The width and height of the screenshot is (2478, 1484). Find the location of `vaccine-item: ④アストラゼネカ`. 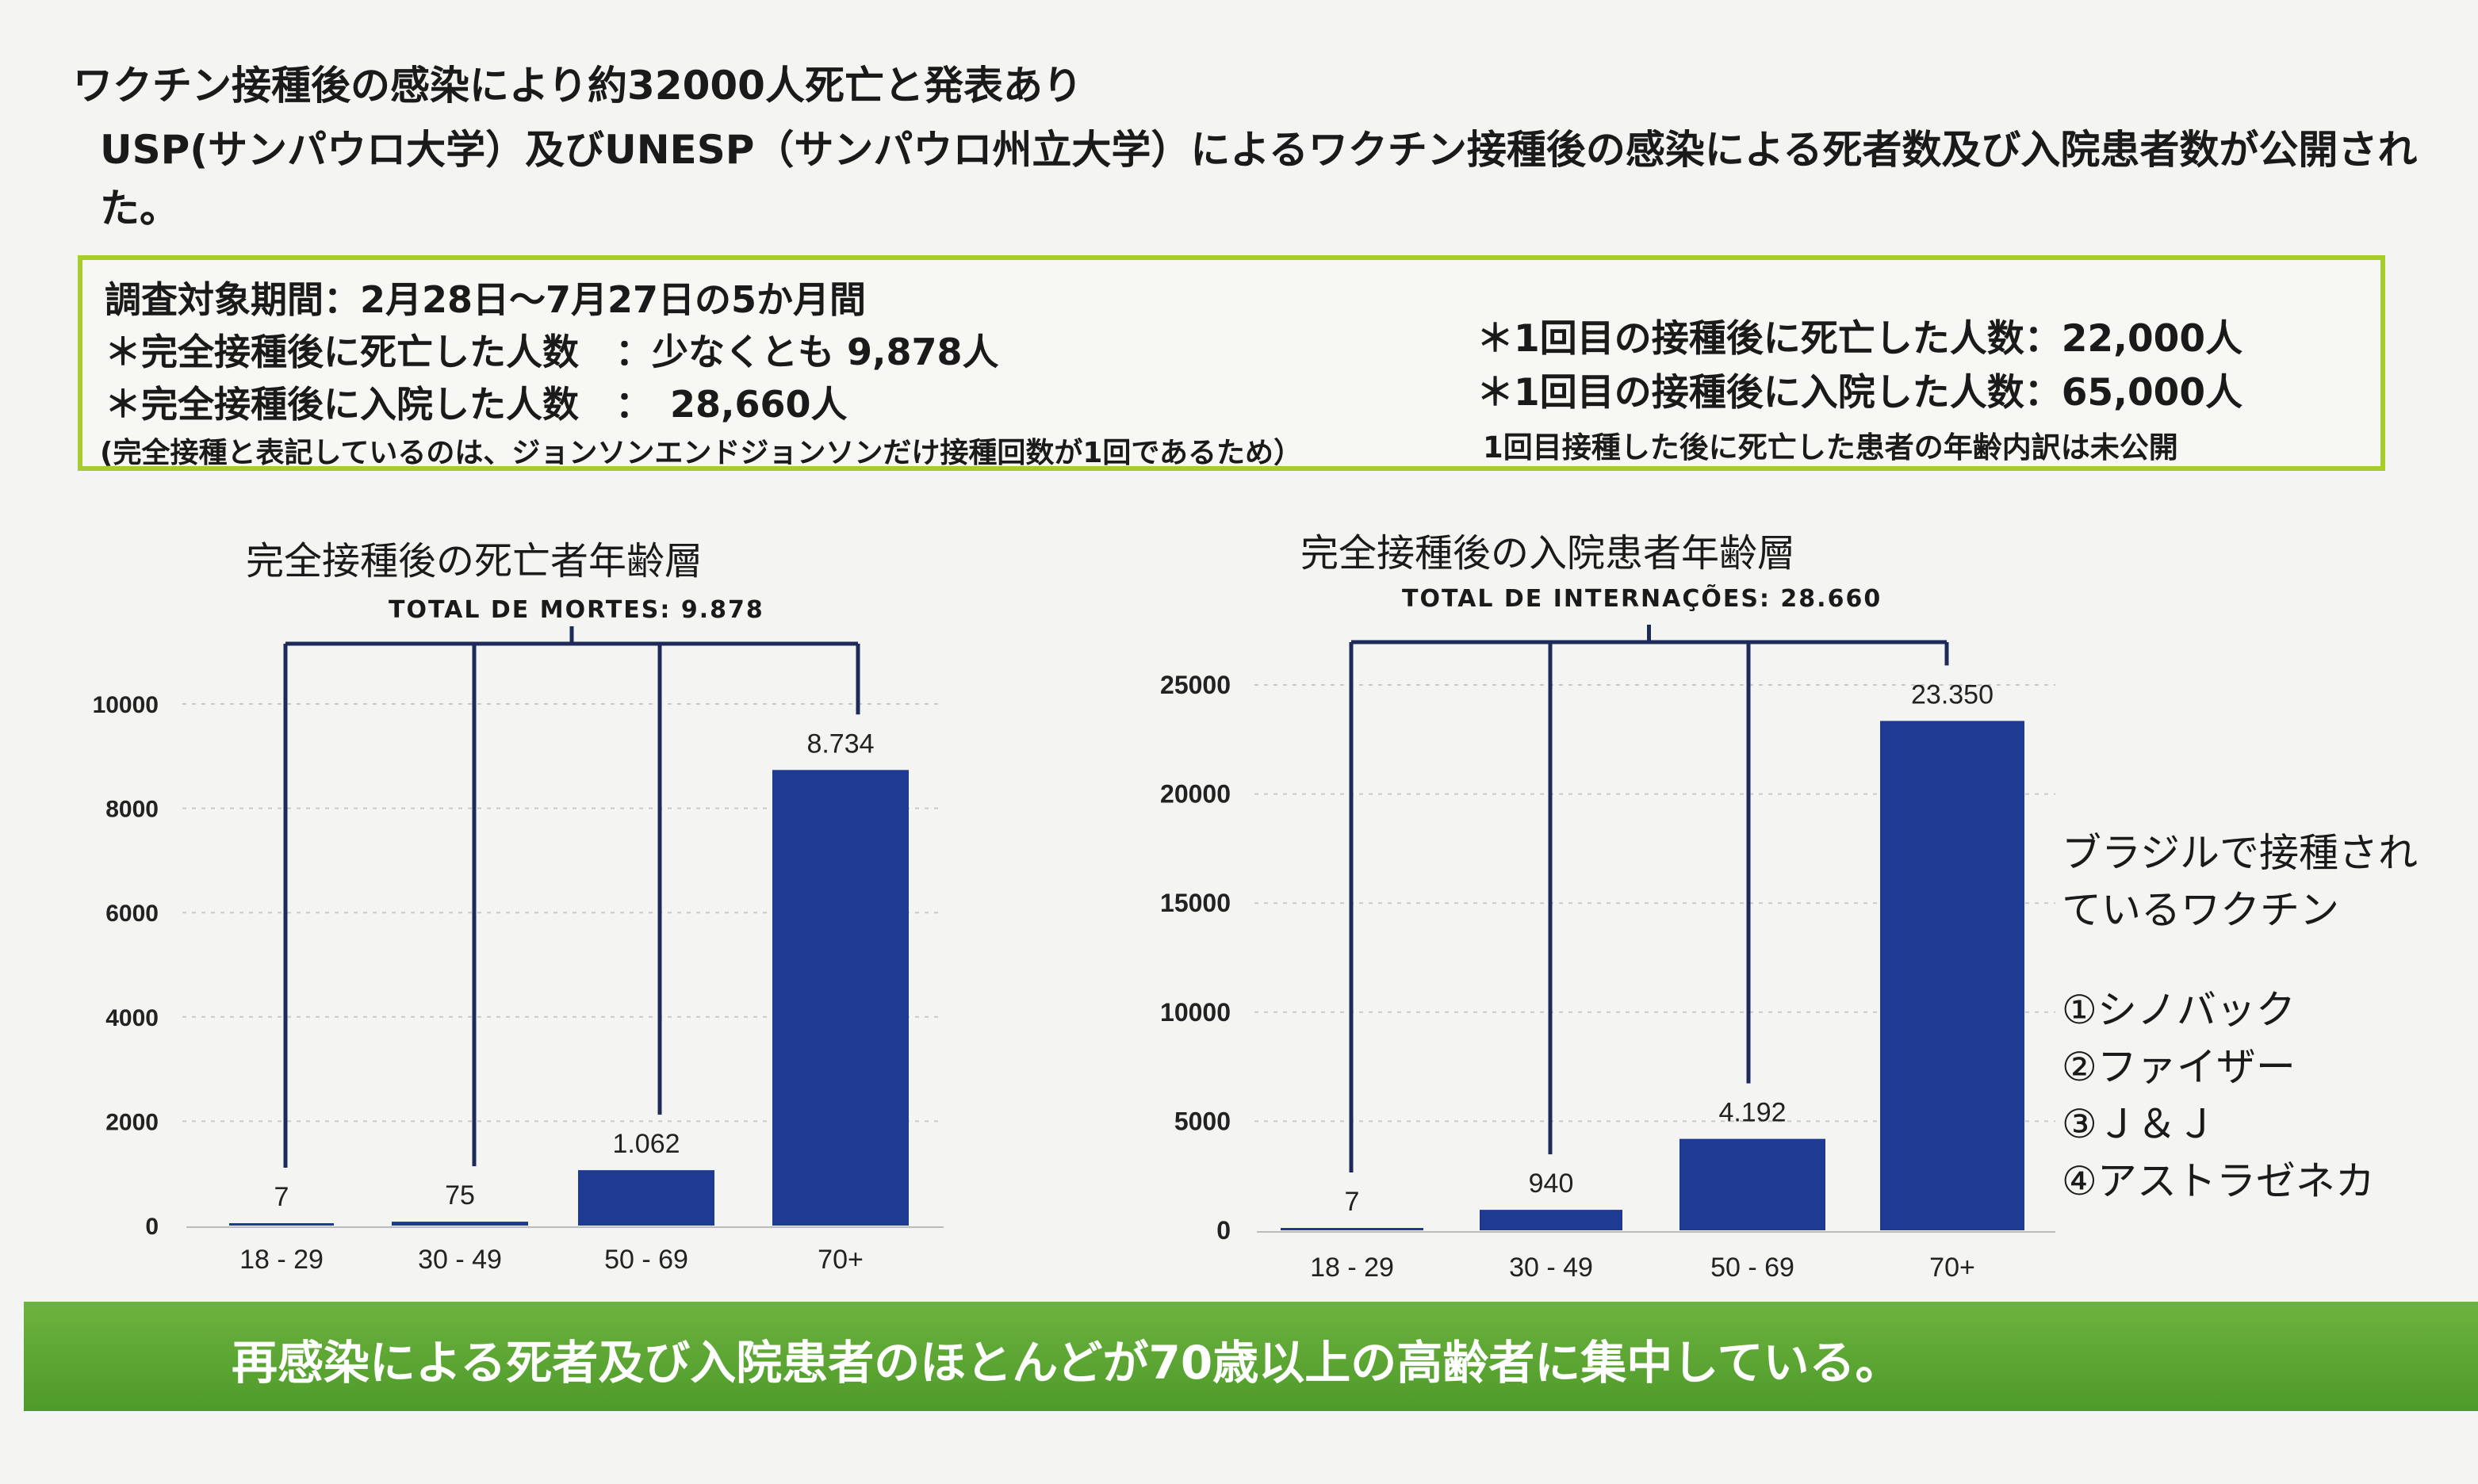

vaccine-item: ④アストラゼネカ is located at coordinates (2218, 1181).